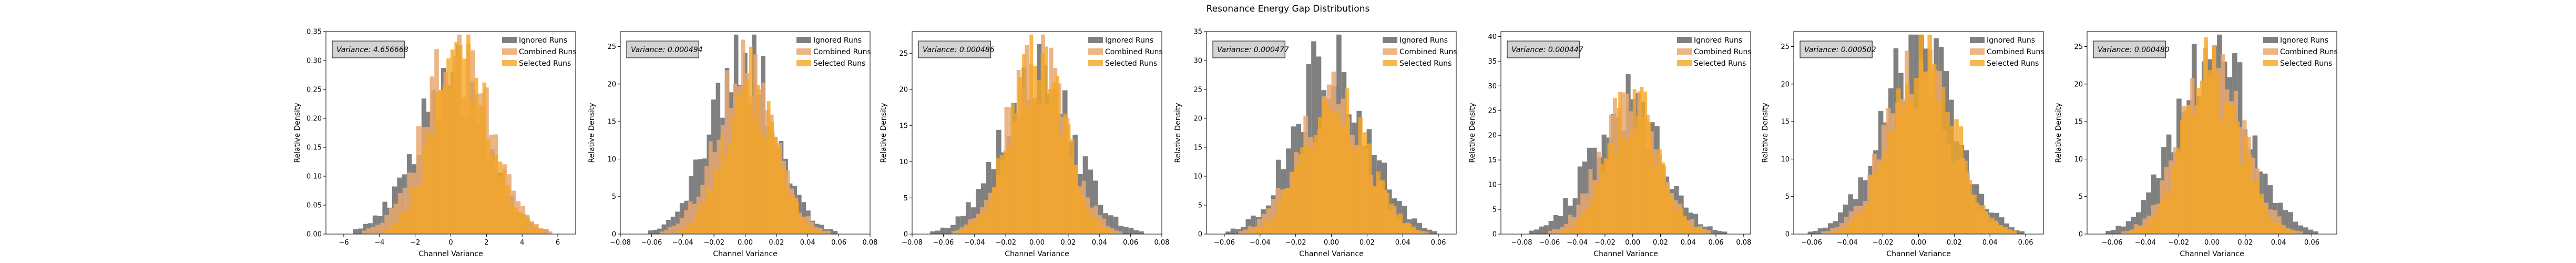 The width and height of the screenshot is (2576, 263). What do you see at coordinates (522, 243) in the screenshot?
I see `x-tick-label: 4` at bounding box center [522, 243].